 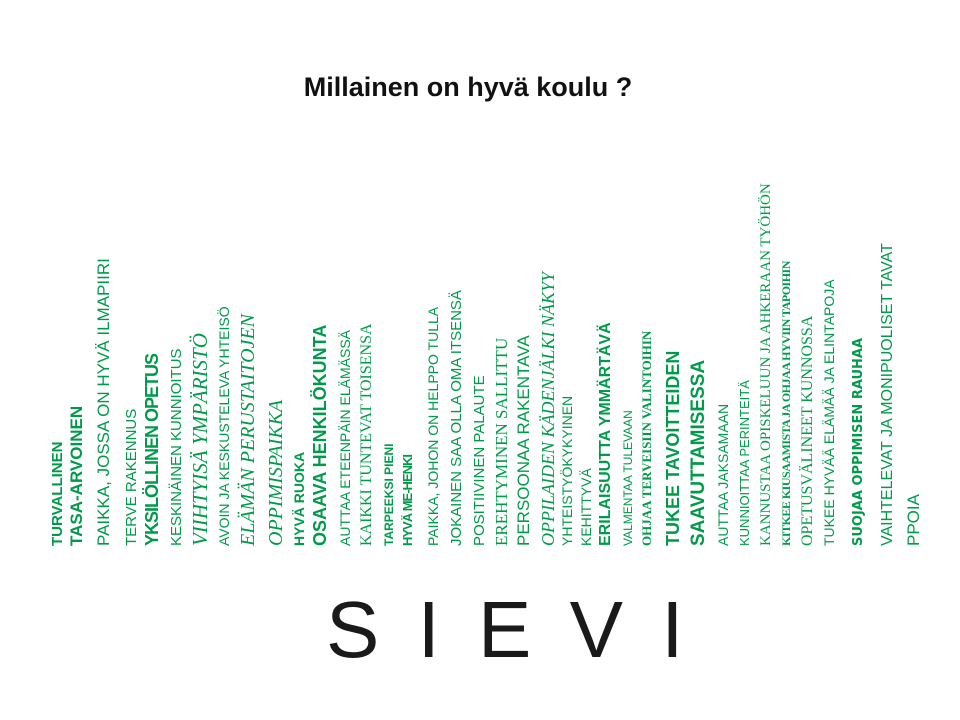 I want to click on word-column: OSAAVA HENKILÖKUNTA, so click(x=320, y=435).